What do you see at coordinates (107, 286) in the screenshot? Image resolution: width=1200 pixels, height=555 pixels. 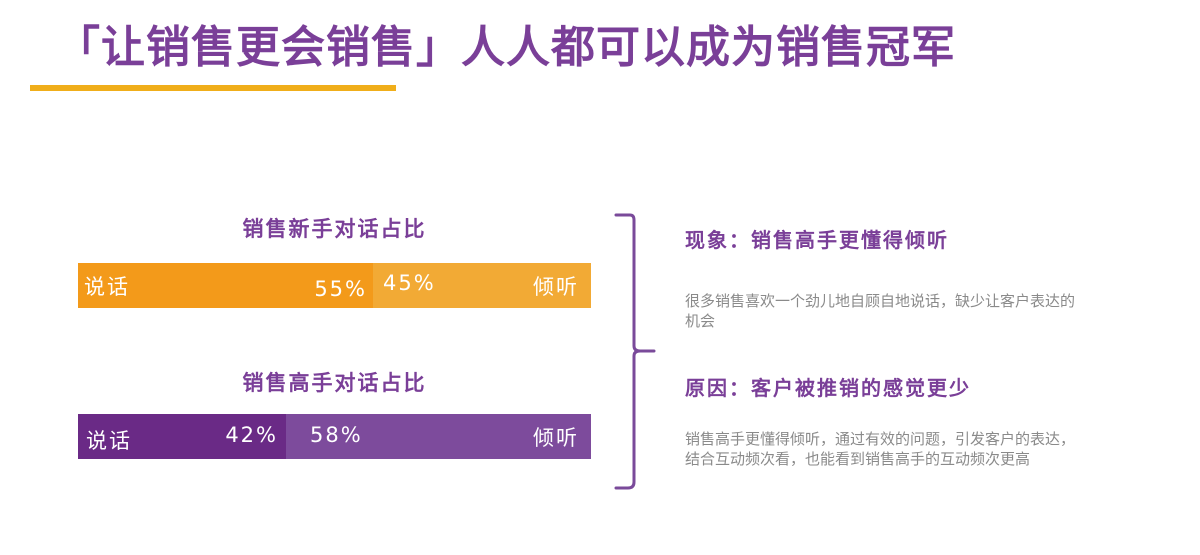 I see `novice-talk-label: 说话` at bounding box center [107, 286].